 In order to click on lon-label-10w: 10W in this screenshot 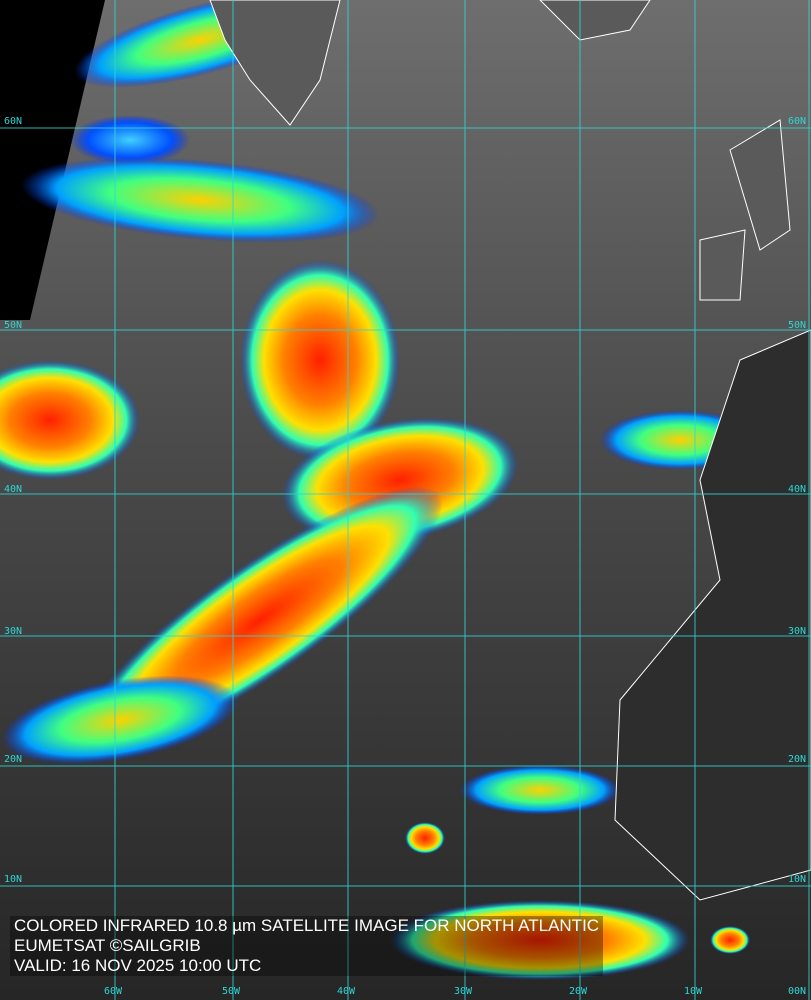, I will do `click(693, 991)`.